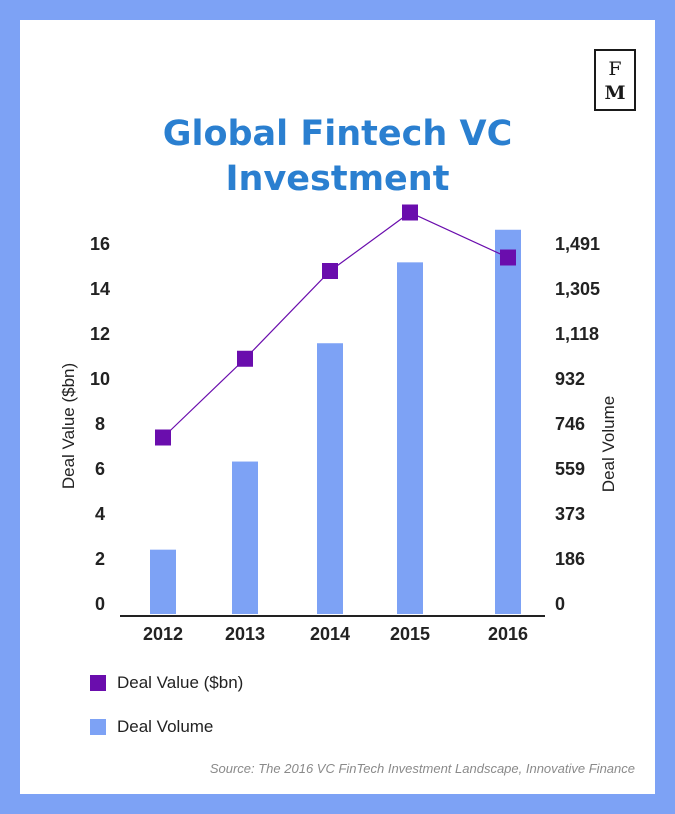 The image size is (675, 814). Describe the element at coordinates (337, 179) in the screenshot. I see `chart-title-line-2: Investment` at that location.